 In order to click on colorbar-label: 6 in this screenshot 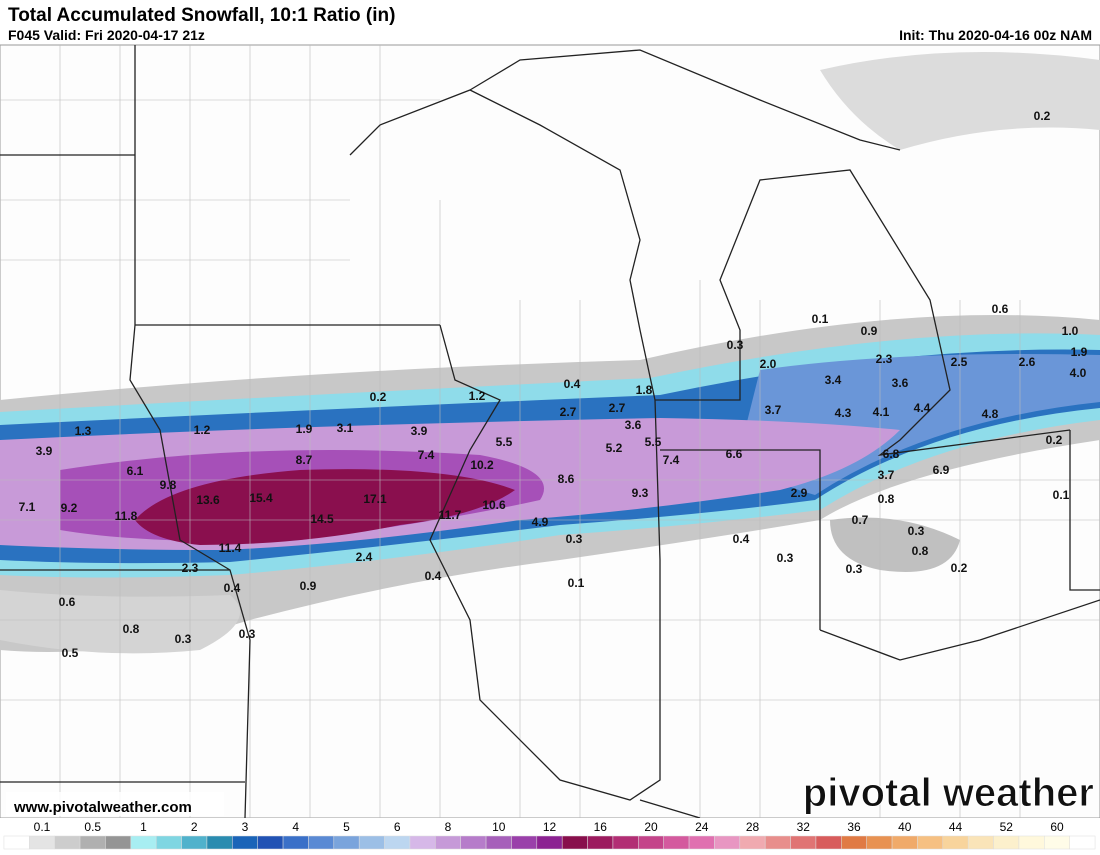, I will do `click(397, 827)`.